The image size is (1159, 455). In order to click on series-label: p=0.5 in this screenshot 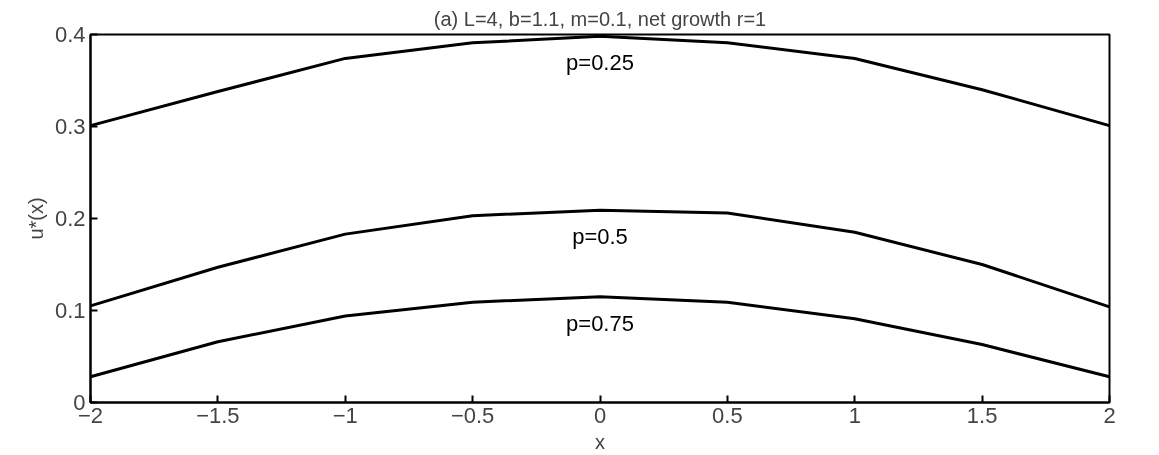, I will do `click(600, 237)`.